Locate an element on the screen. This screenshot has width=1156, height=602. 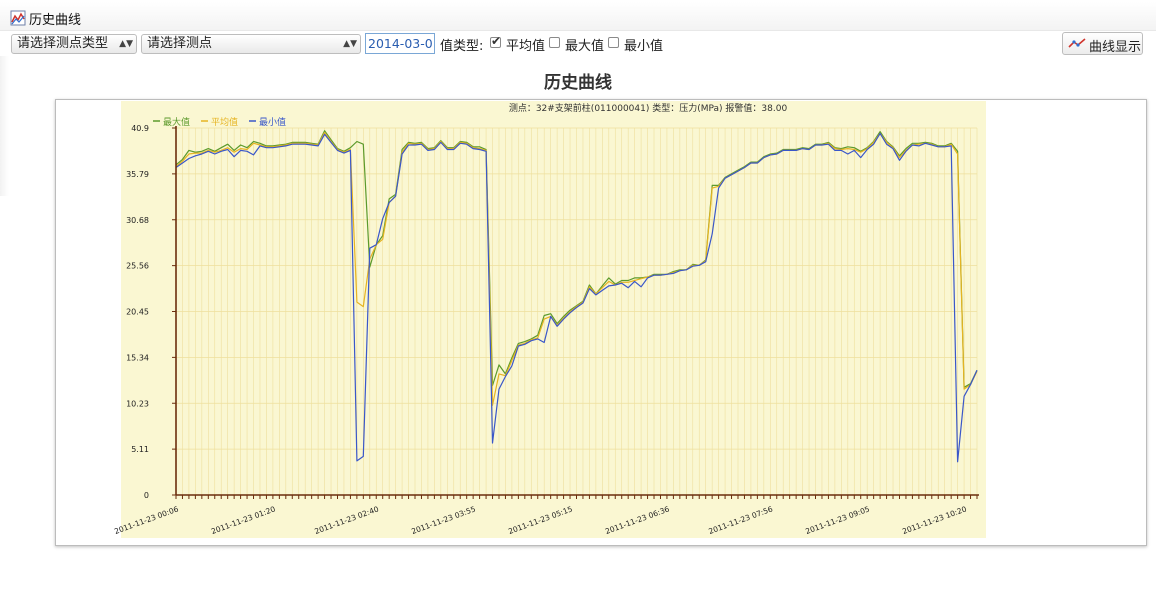
y-tick-label: 35.79 is located at coordinates (137, 174).